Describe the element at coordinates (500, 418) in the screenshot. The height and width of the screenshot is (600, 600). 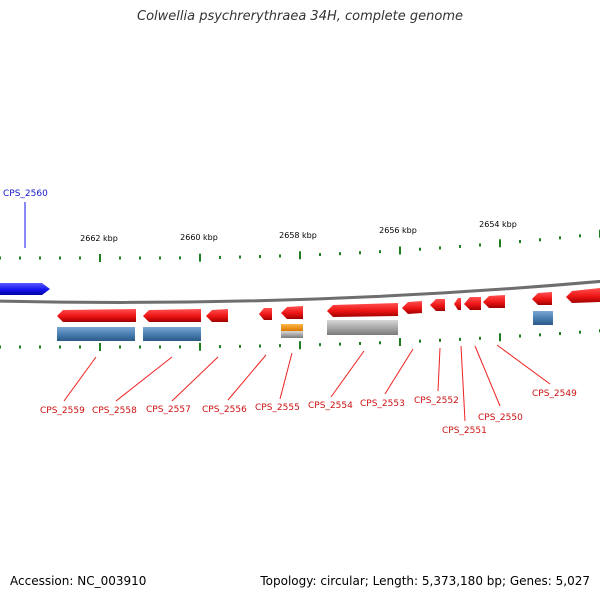
I see `gene-label-cps-2550: CPS_2550` at that location.